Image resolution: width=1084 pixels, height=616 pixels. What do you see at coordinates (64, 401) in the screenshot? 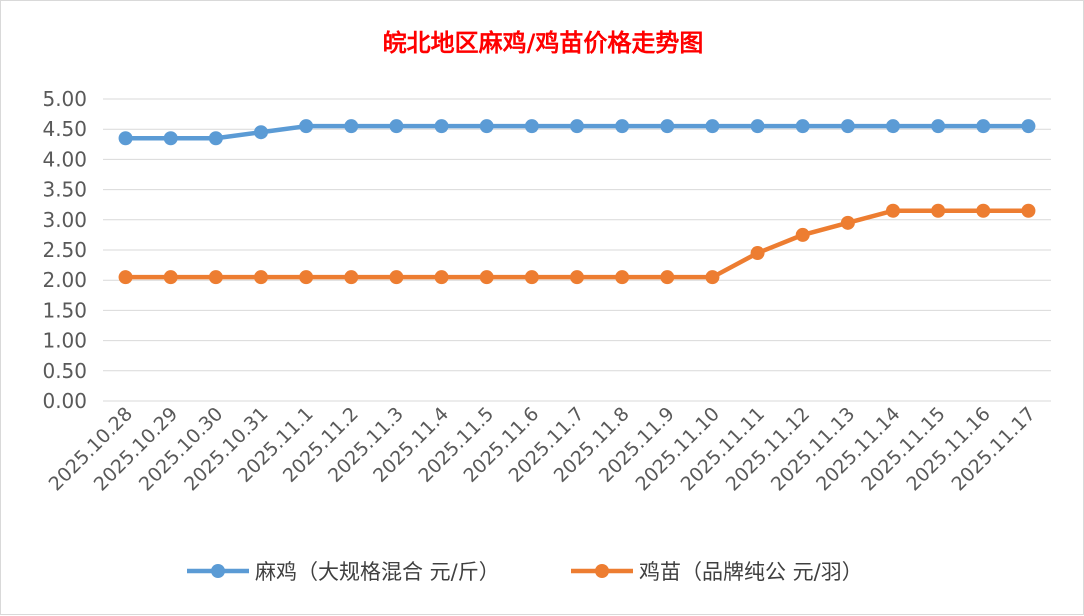
I see `y-tick-label: 0.00` at bounding box center [64, 401].